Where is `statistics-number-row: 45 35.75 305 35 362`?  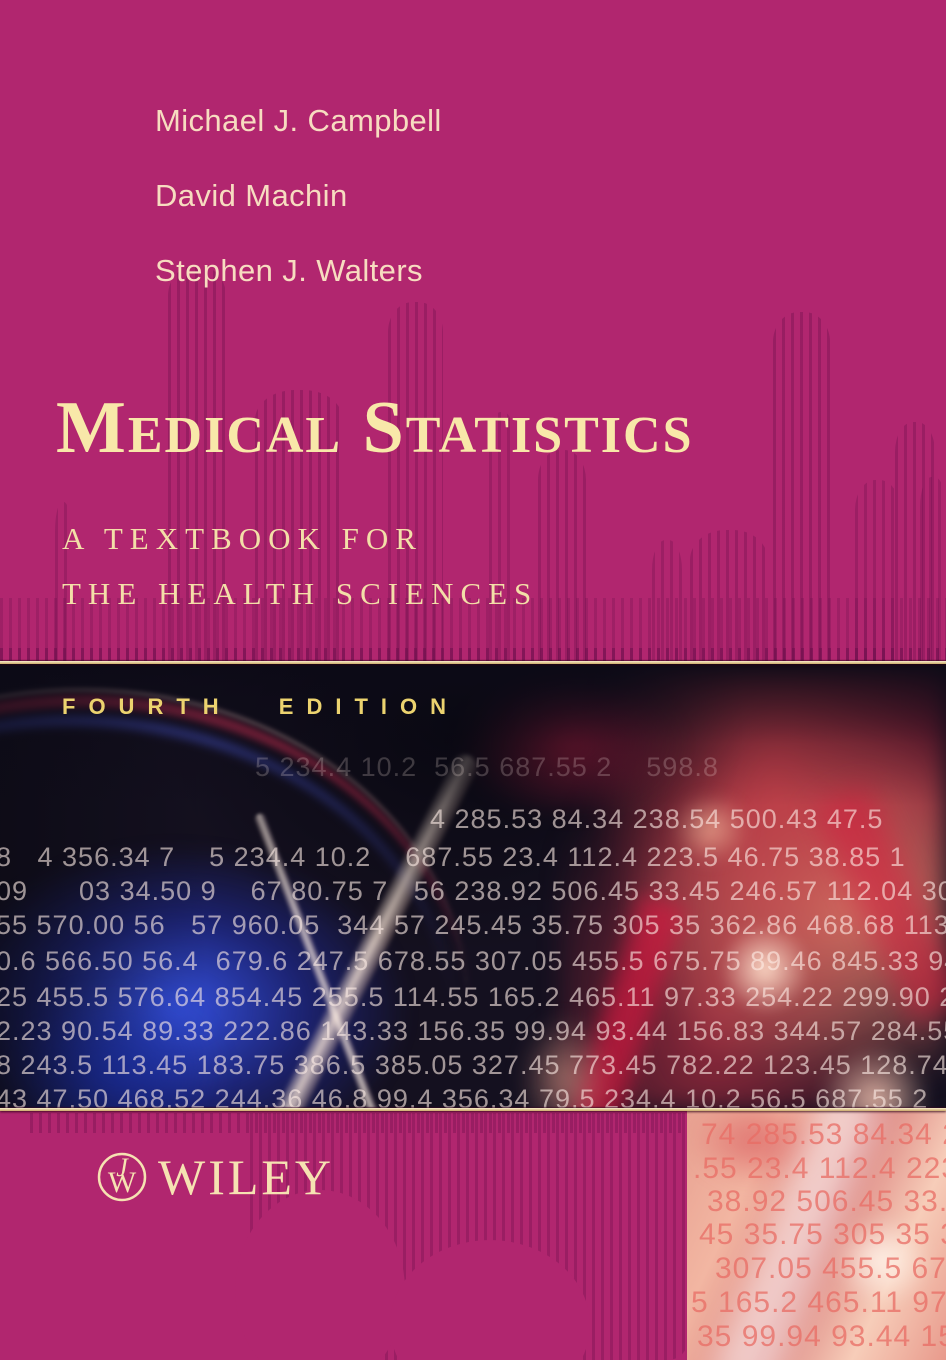
statistics-number-row: 45 35.75 305 35 362 is located at coordinates (822, 1234).